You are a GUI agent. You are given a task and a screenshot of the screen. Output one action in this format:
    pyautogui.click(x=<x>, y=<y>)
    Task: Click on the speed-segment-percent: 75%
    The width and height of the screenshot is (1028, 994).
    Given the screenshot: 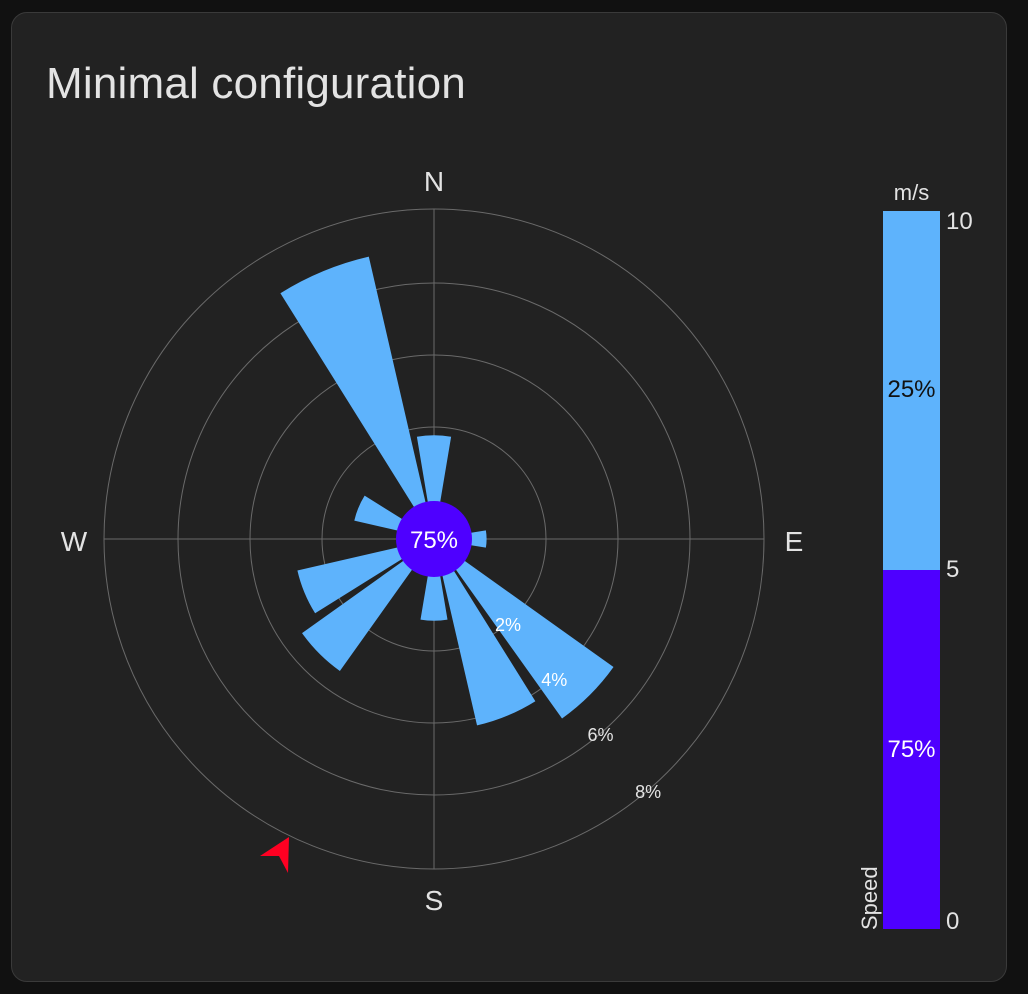 What is the action you would take?
    pyautogui.click(x=911, y=749)
    